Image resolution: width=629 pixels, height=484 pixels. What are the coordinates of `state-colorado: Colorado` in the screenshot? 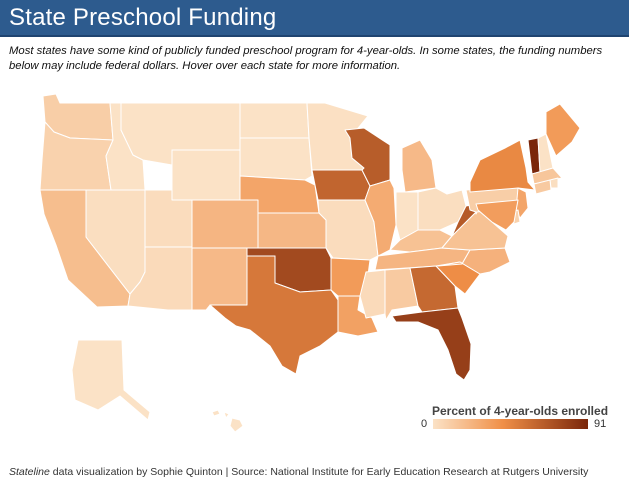 It's located at (225, 224).